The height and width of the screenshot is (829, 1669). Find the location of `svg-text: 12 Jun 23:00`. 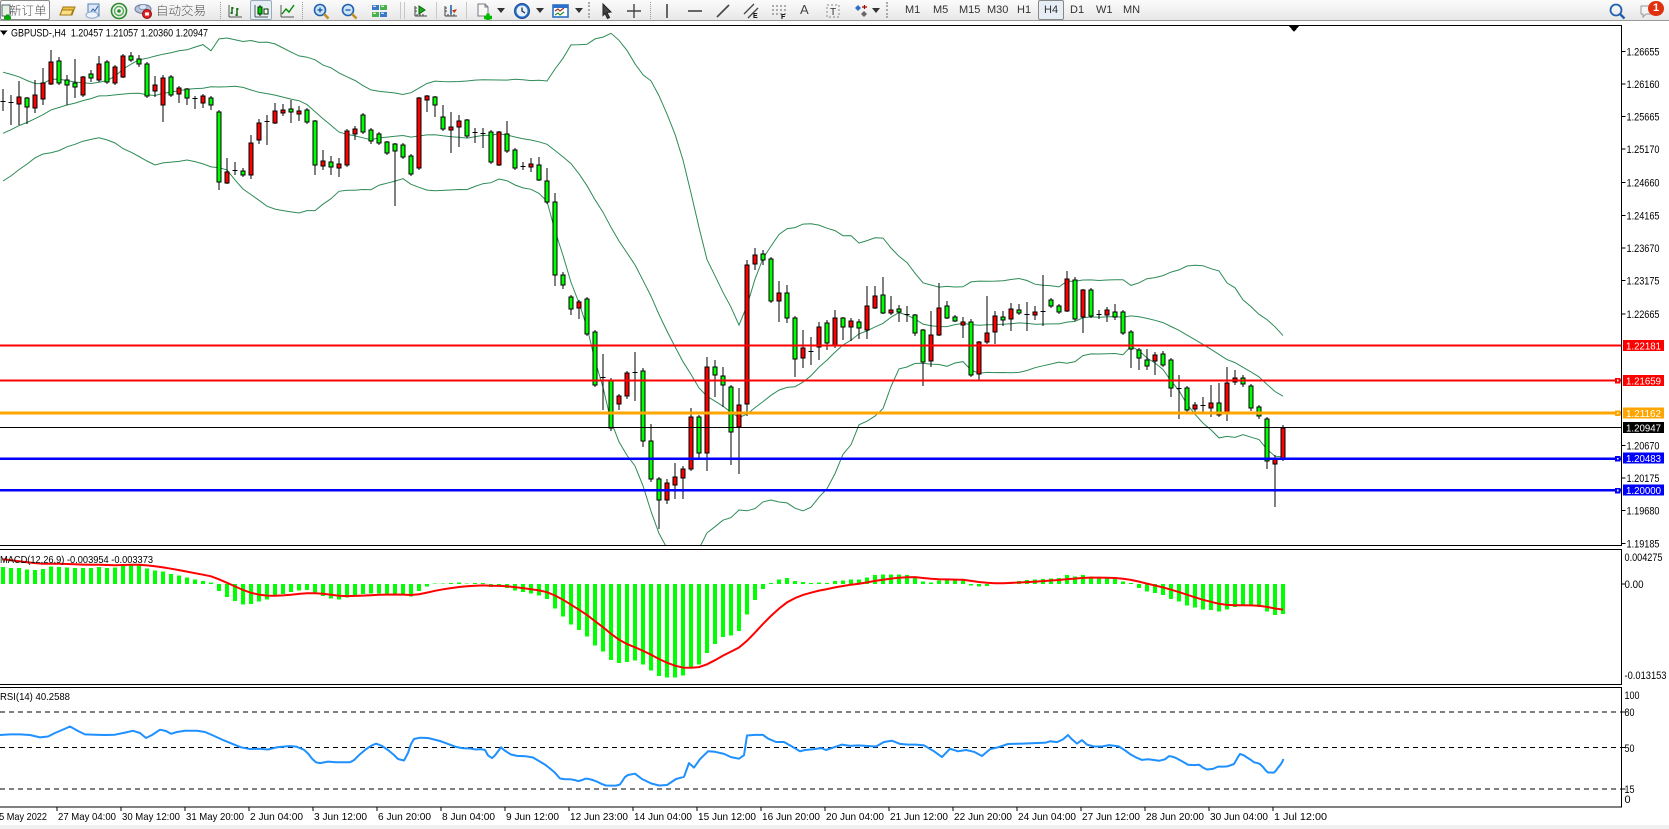

svg-text: 12 Jun 23:00 is located at coordinates (599, 817).